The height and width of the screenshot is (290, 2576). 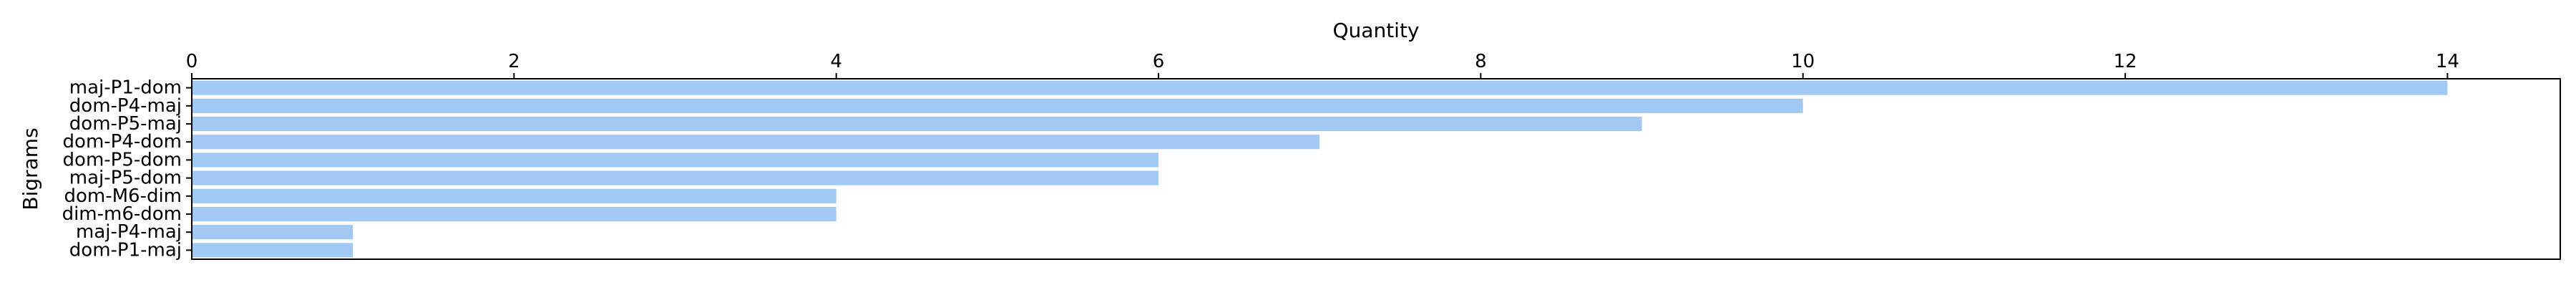 What do you see at coordinates (2125, 61) in the screenshot?
I see `x-tick-label: 12` at bounding box center [2125, 61].